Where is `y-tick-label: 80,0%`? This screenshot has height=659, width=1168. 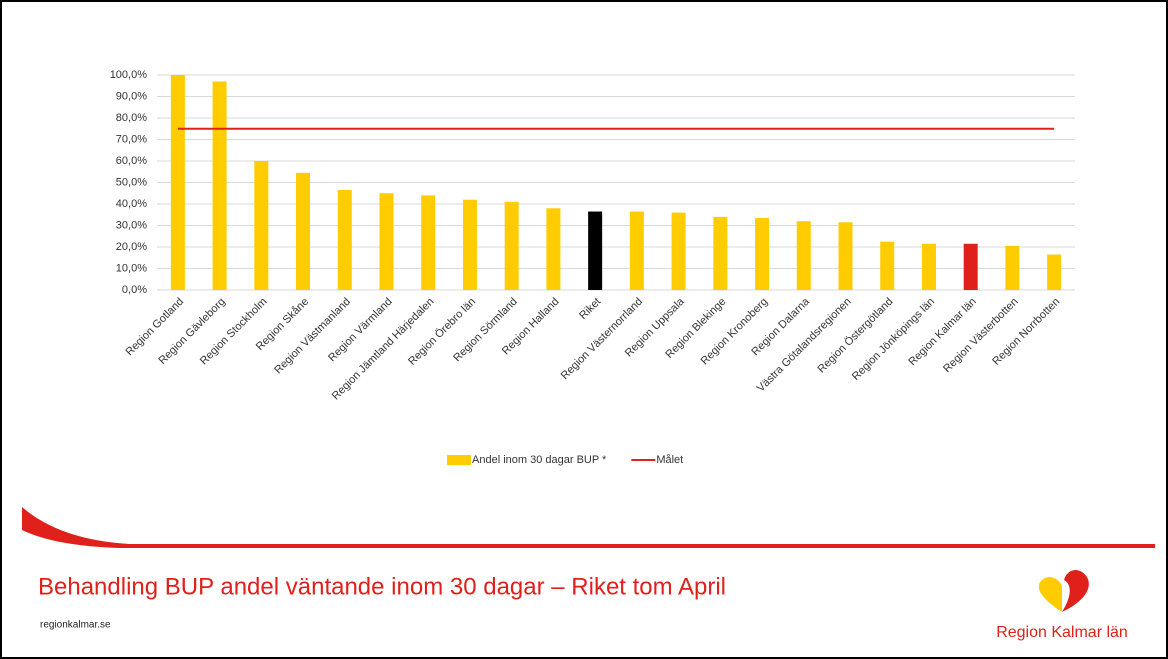
y-tick-label: 80,0% is located at coordinates (131, 118).